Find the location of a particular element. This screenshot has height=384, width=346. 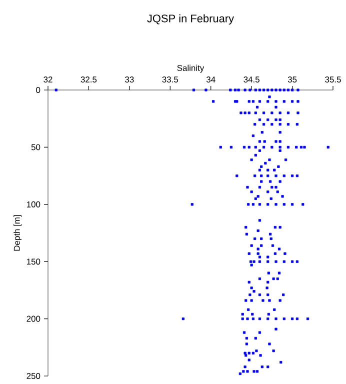

x-tick-label: 33 is located at coordinates (129, 79).